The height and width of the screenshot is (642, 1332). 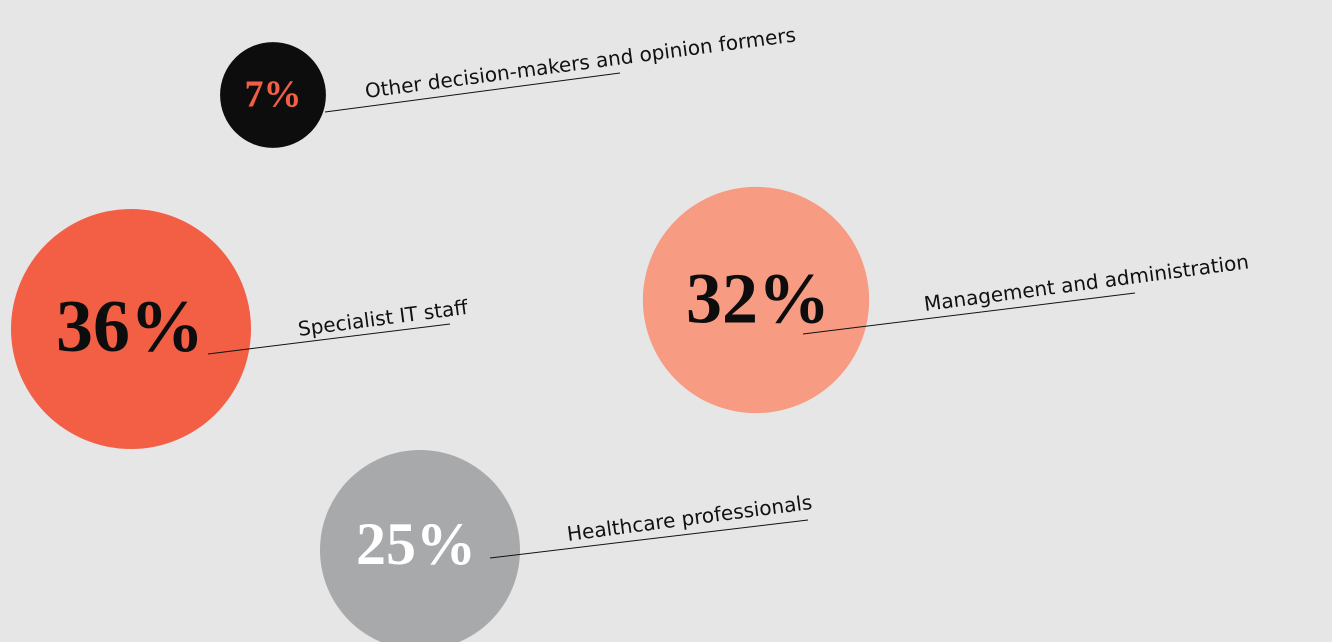 I want to click on value-label: 25%, so click(x=416, y=544).